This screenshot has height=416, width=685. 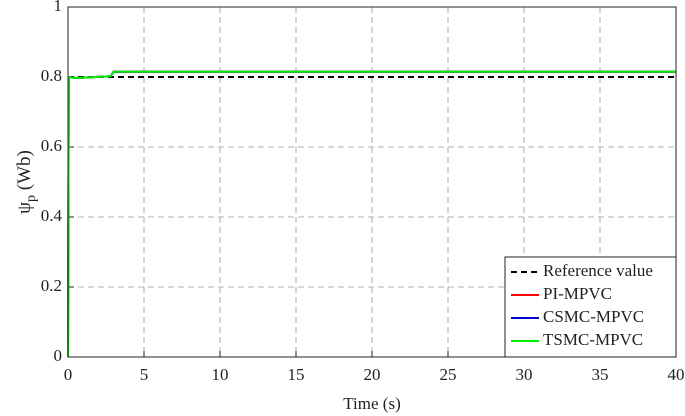 I want to click on x-tick-label: 30, so click(x=524, y=374).